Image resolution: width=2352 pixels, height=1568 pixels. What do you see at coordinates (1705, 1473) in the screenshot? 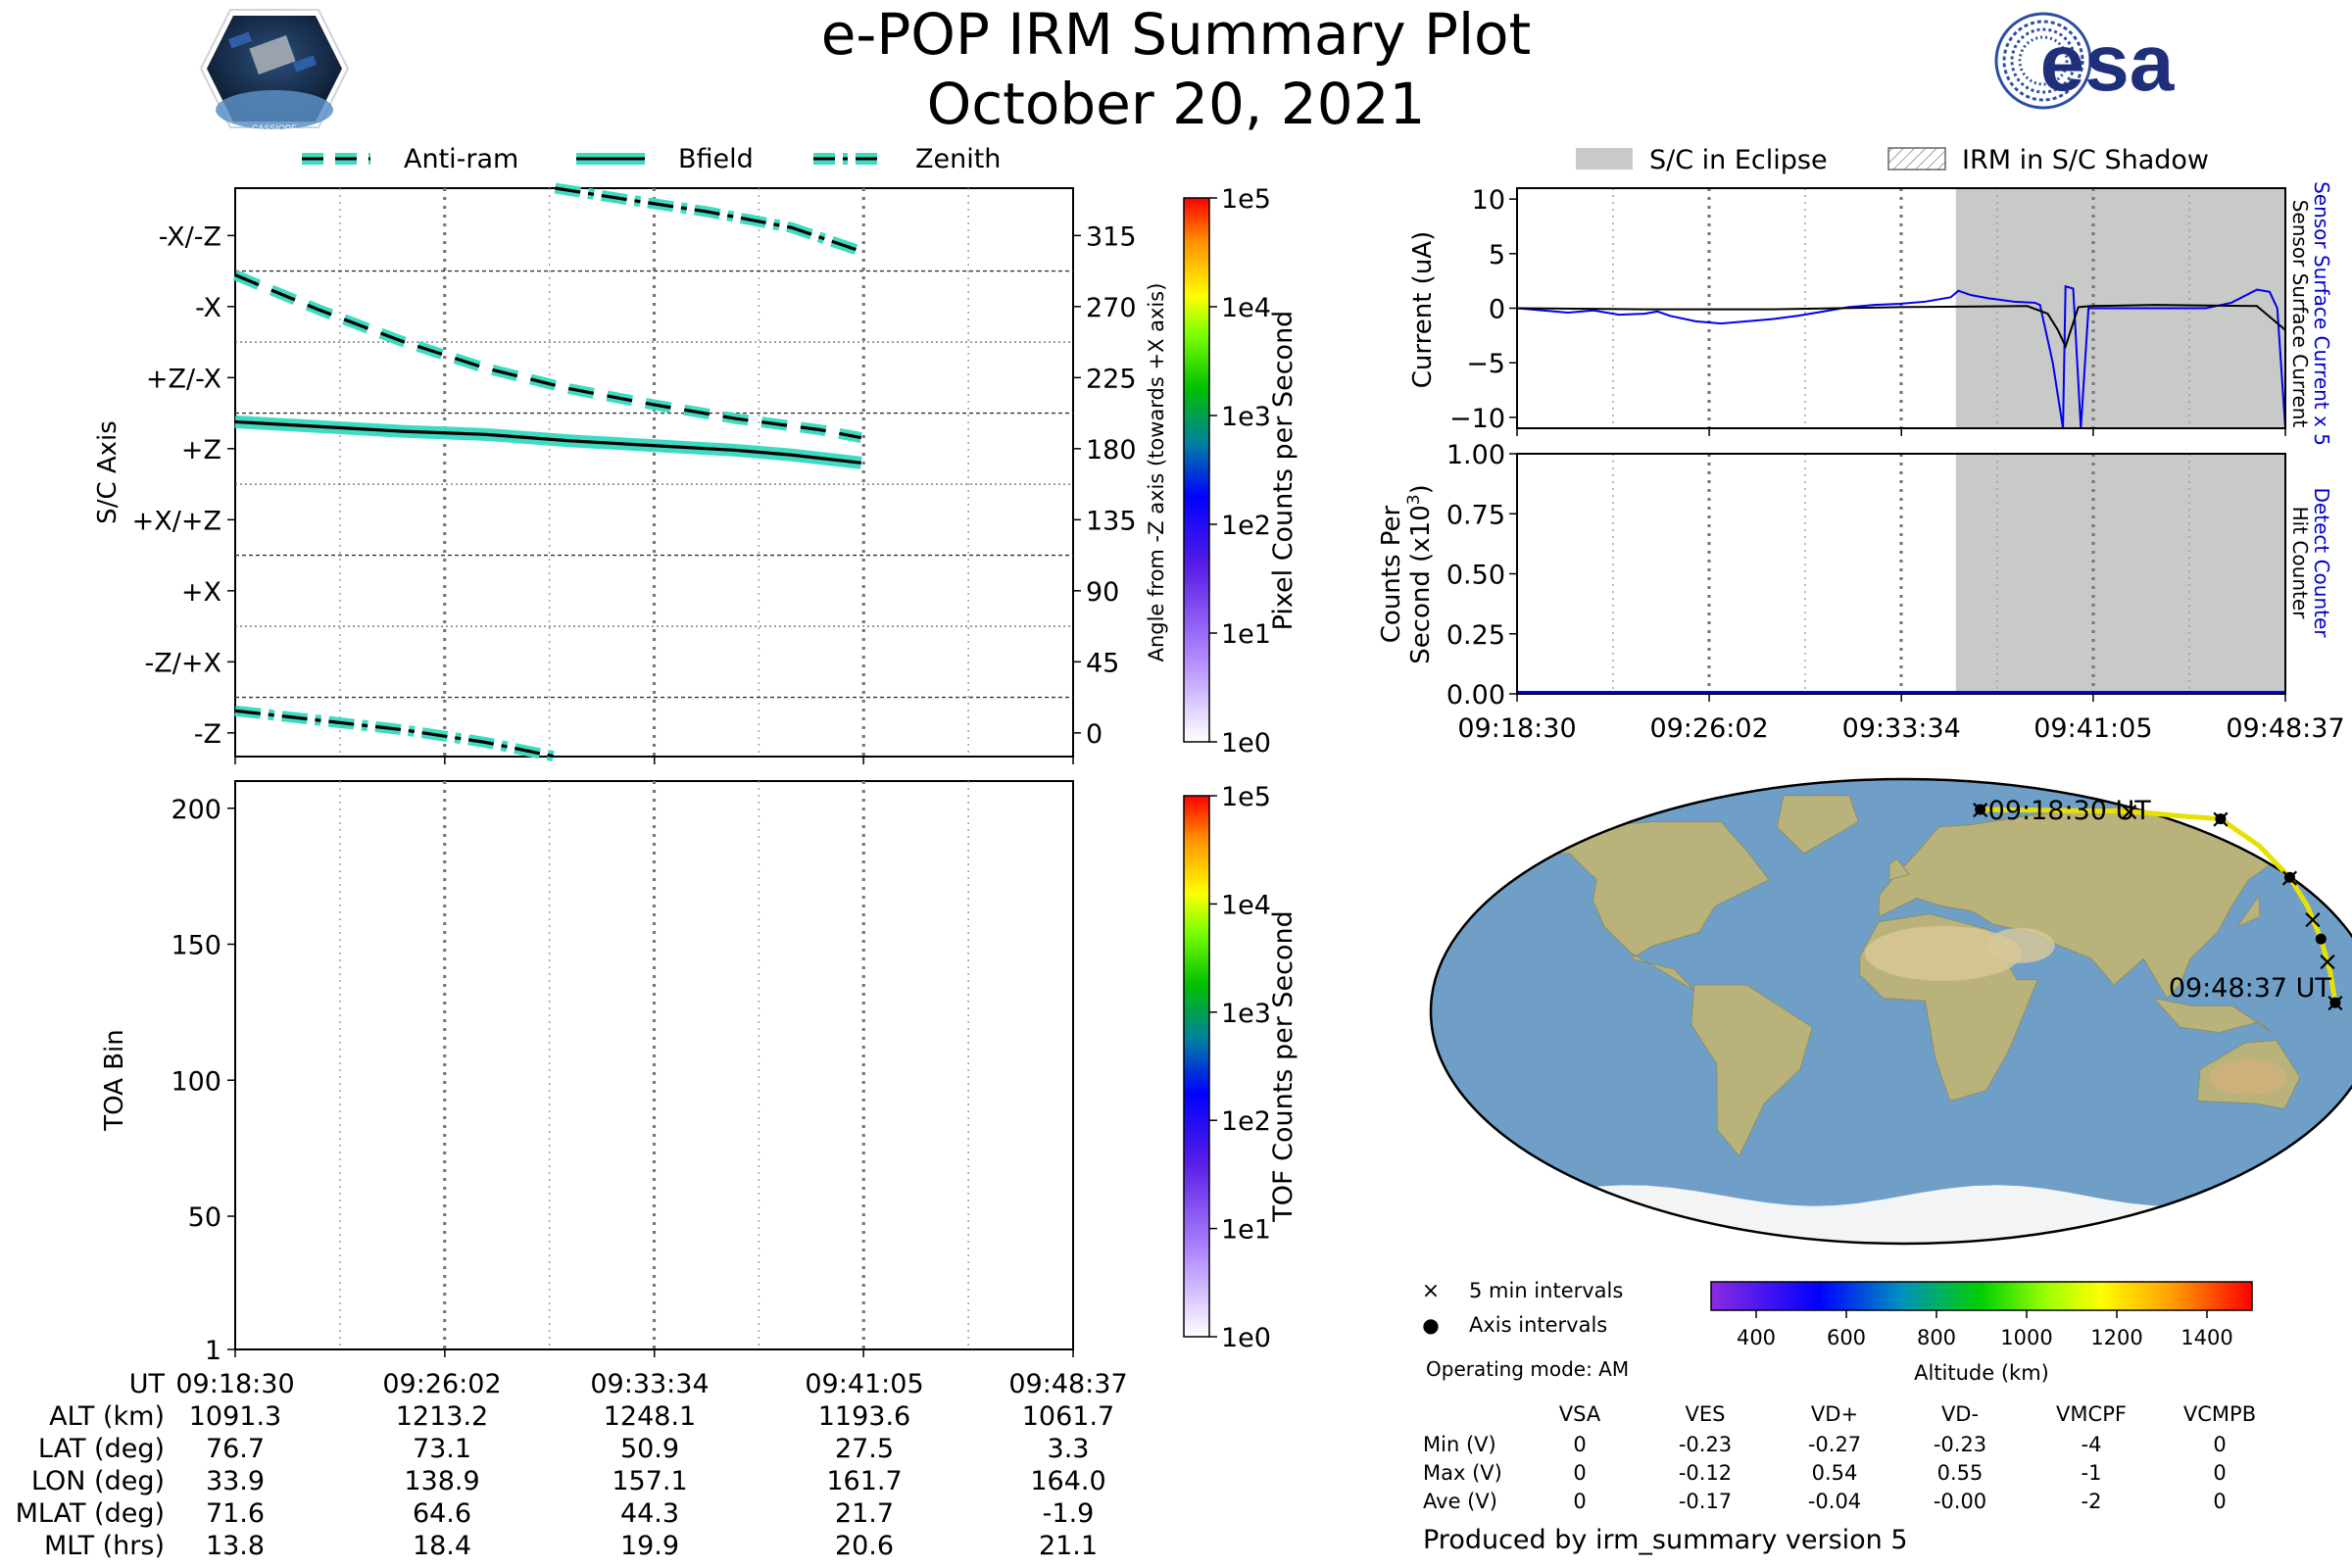
I see `voltage-cell: -0.12` at bounding box center [1705, 1473].